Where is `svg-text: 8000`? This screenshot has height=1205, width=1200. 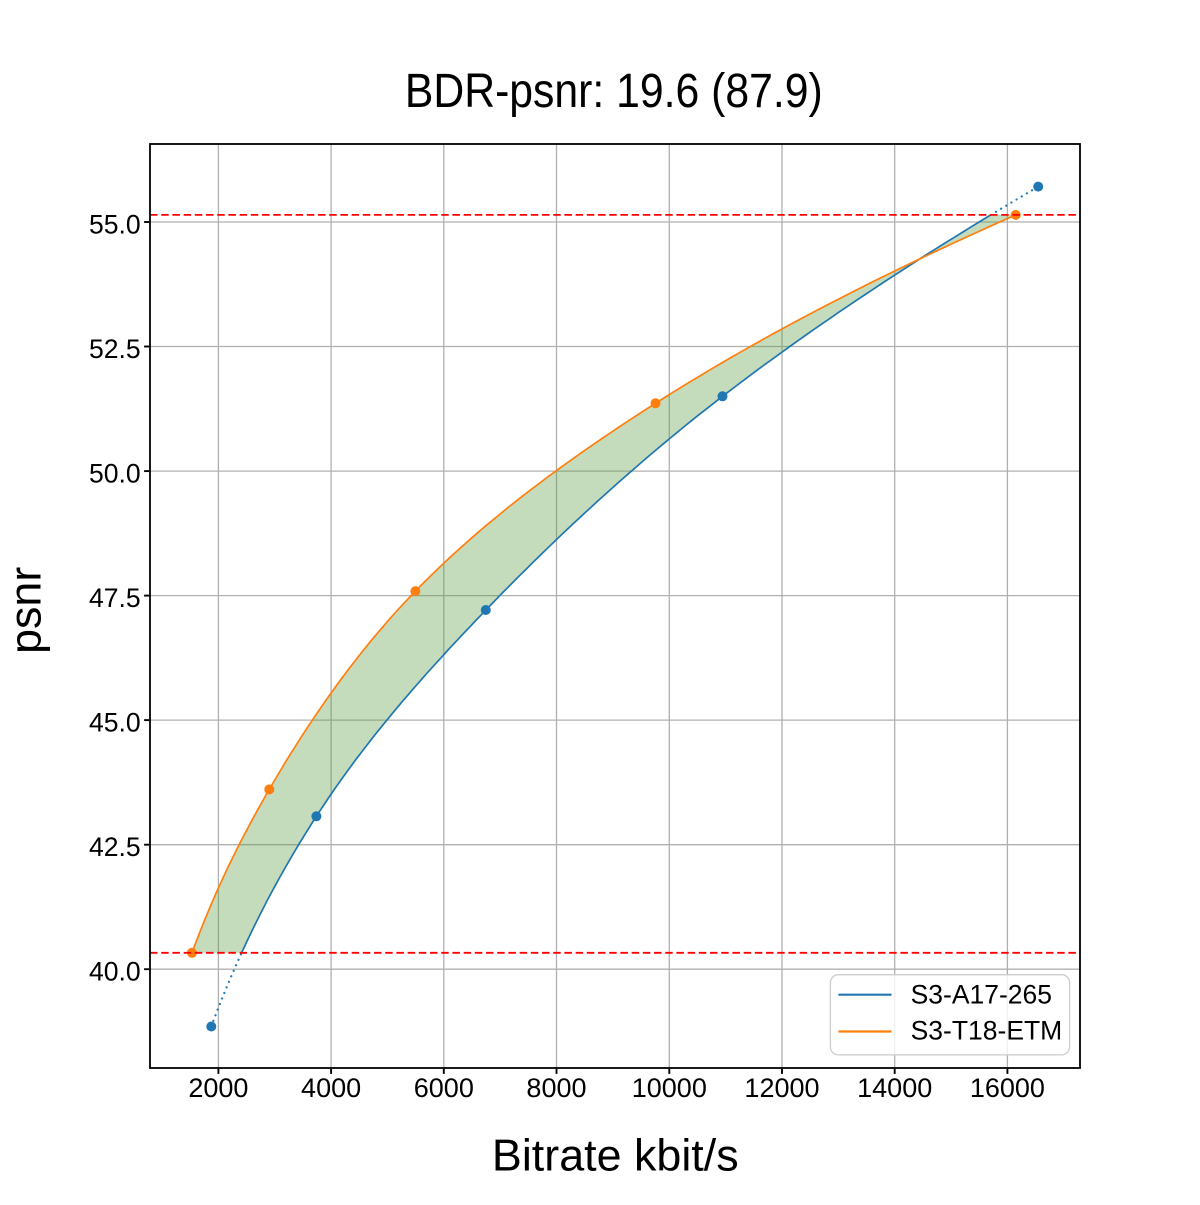
svg-text: 8000 is located at coordinates (556, 1088).